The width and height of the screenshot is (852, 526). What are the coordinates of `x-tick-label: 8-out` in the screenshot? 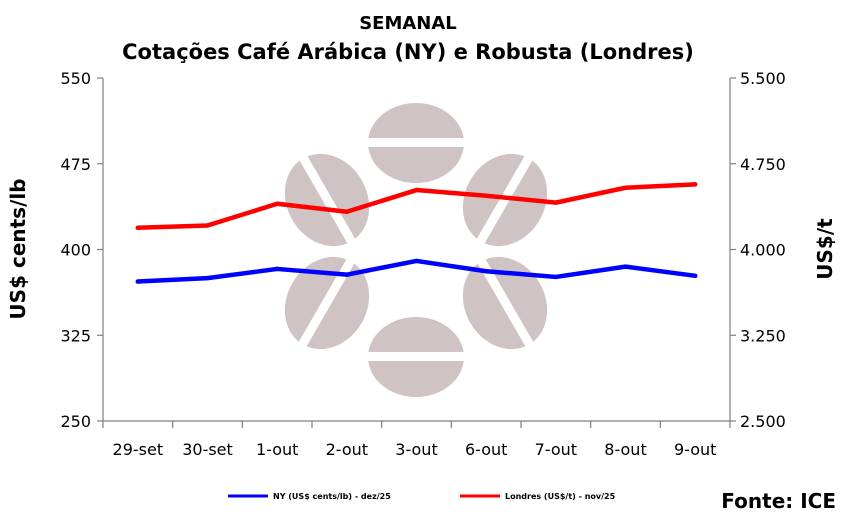 It's located at (625, 449).